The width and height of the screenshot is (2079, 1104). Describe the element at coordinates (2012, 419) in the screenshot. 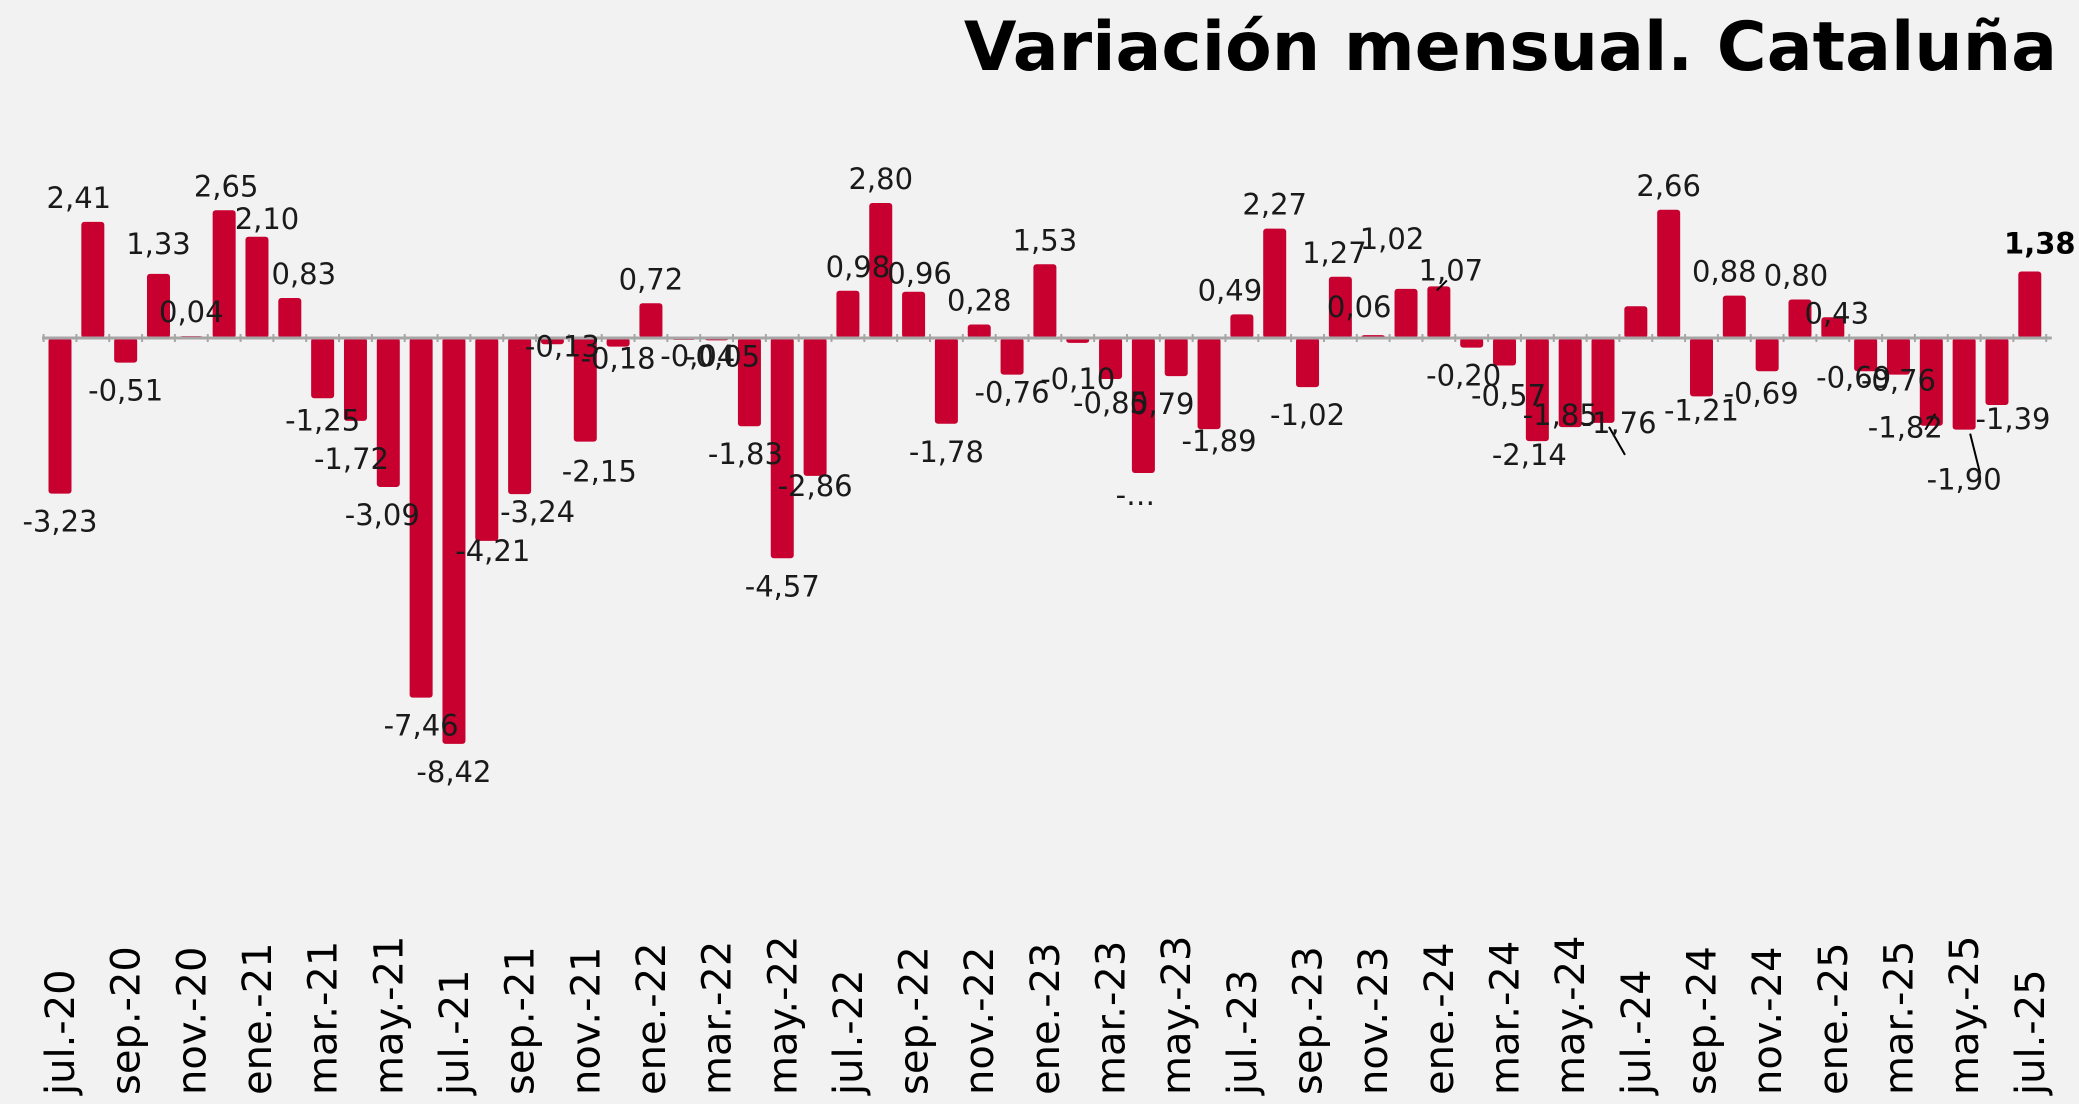

I see `data-label: -1,39` at that location.